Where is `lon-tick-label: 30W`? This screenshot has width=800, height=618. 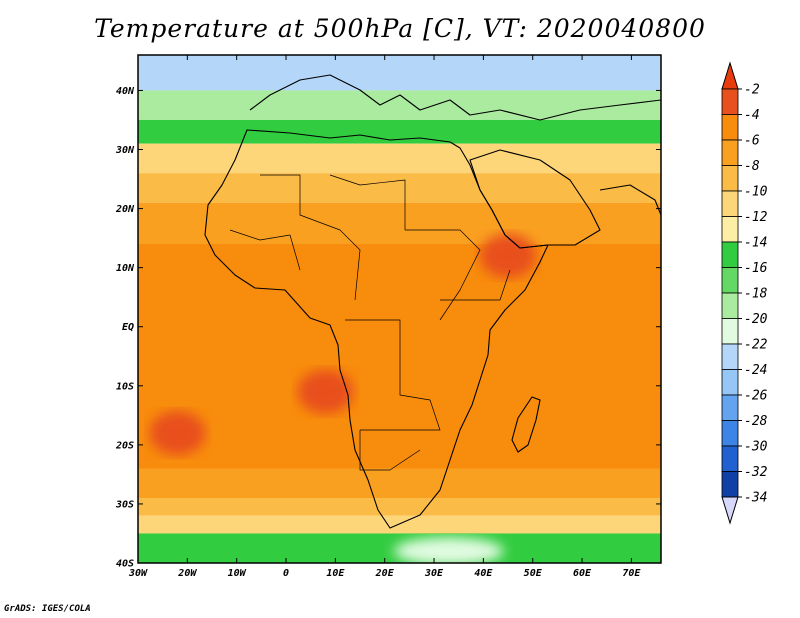 lon-tick-label: 30W is located at coordinates (138, 573).